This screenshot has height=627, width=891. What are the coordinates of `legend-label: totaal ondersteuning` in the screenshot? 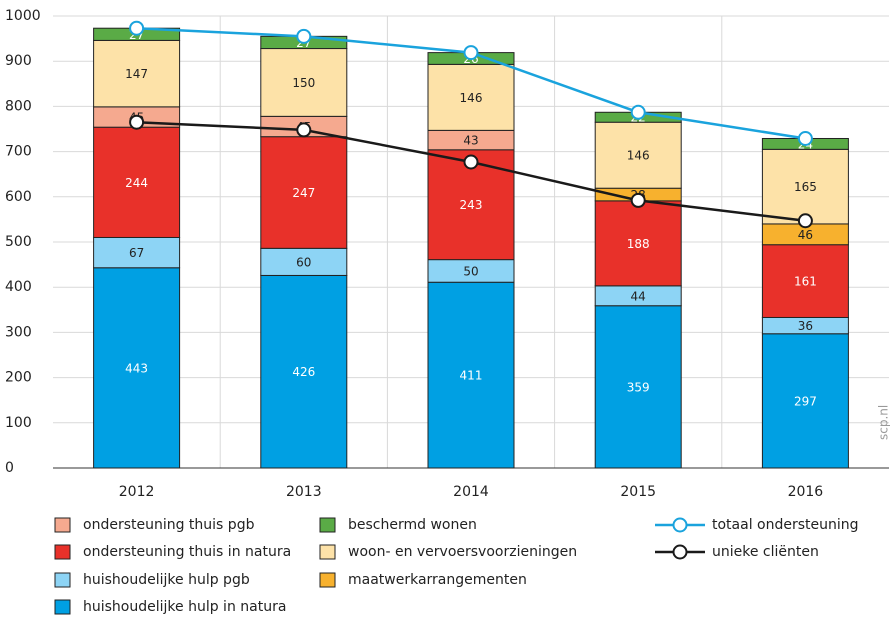 It's located at (785, 525).